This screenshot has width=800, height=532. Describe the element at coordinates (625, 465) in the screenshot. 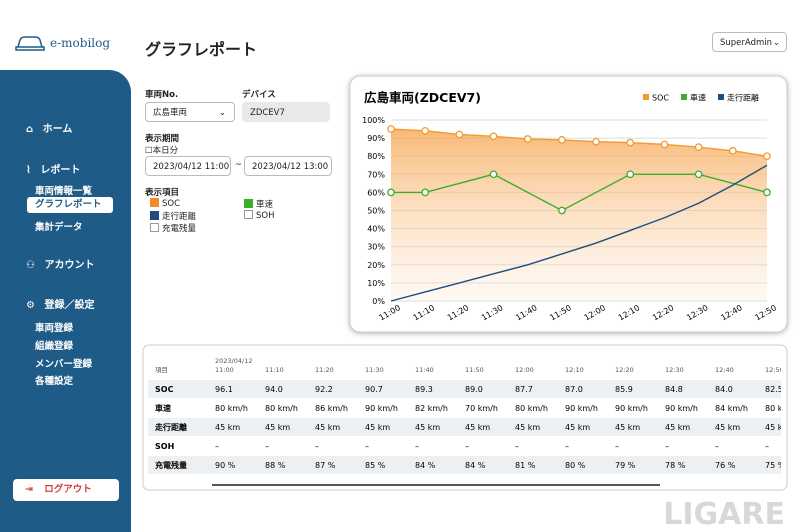

I see `table-cell: 79 %` at that location.